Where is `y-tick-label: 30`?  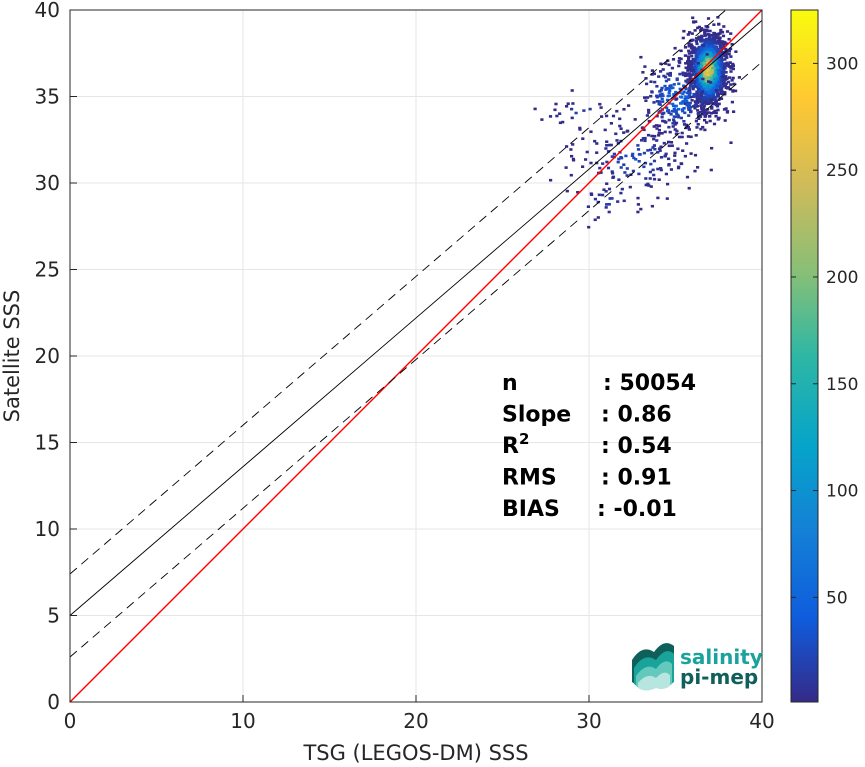 y-tick-label: 30 is located at coordinates (47, 183).